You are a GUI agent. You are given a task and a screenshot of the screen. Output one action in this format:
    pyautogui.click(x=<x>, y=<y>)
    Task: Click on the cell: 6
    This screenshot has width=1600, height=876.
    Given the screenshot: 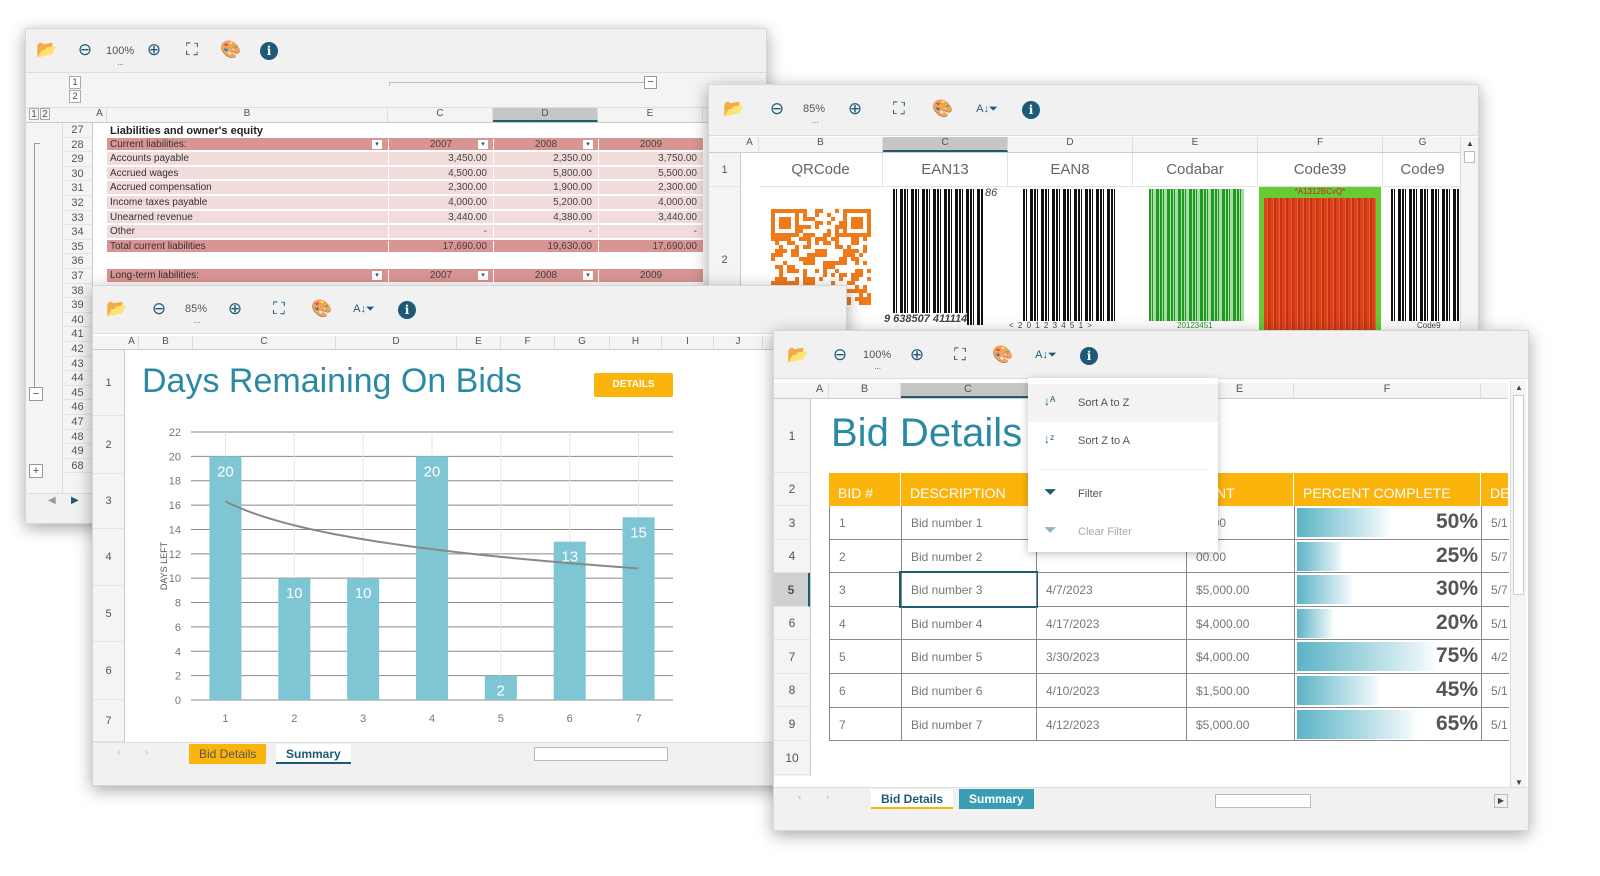 What is the action you would take?
    pyautogui.click(x=865, y=690)
    